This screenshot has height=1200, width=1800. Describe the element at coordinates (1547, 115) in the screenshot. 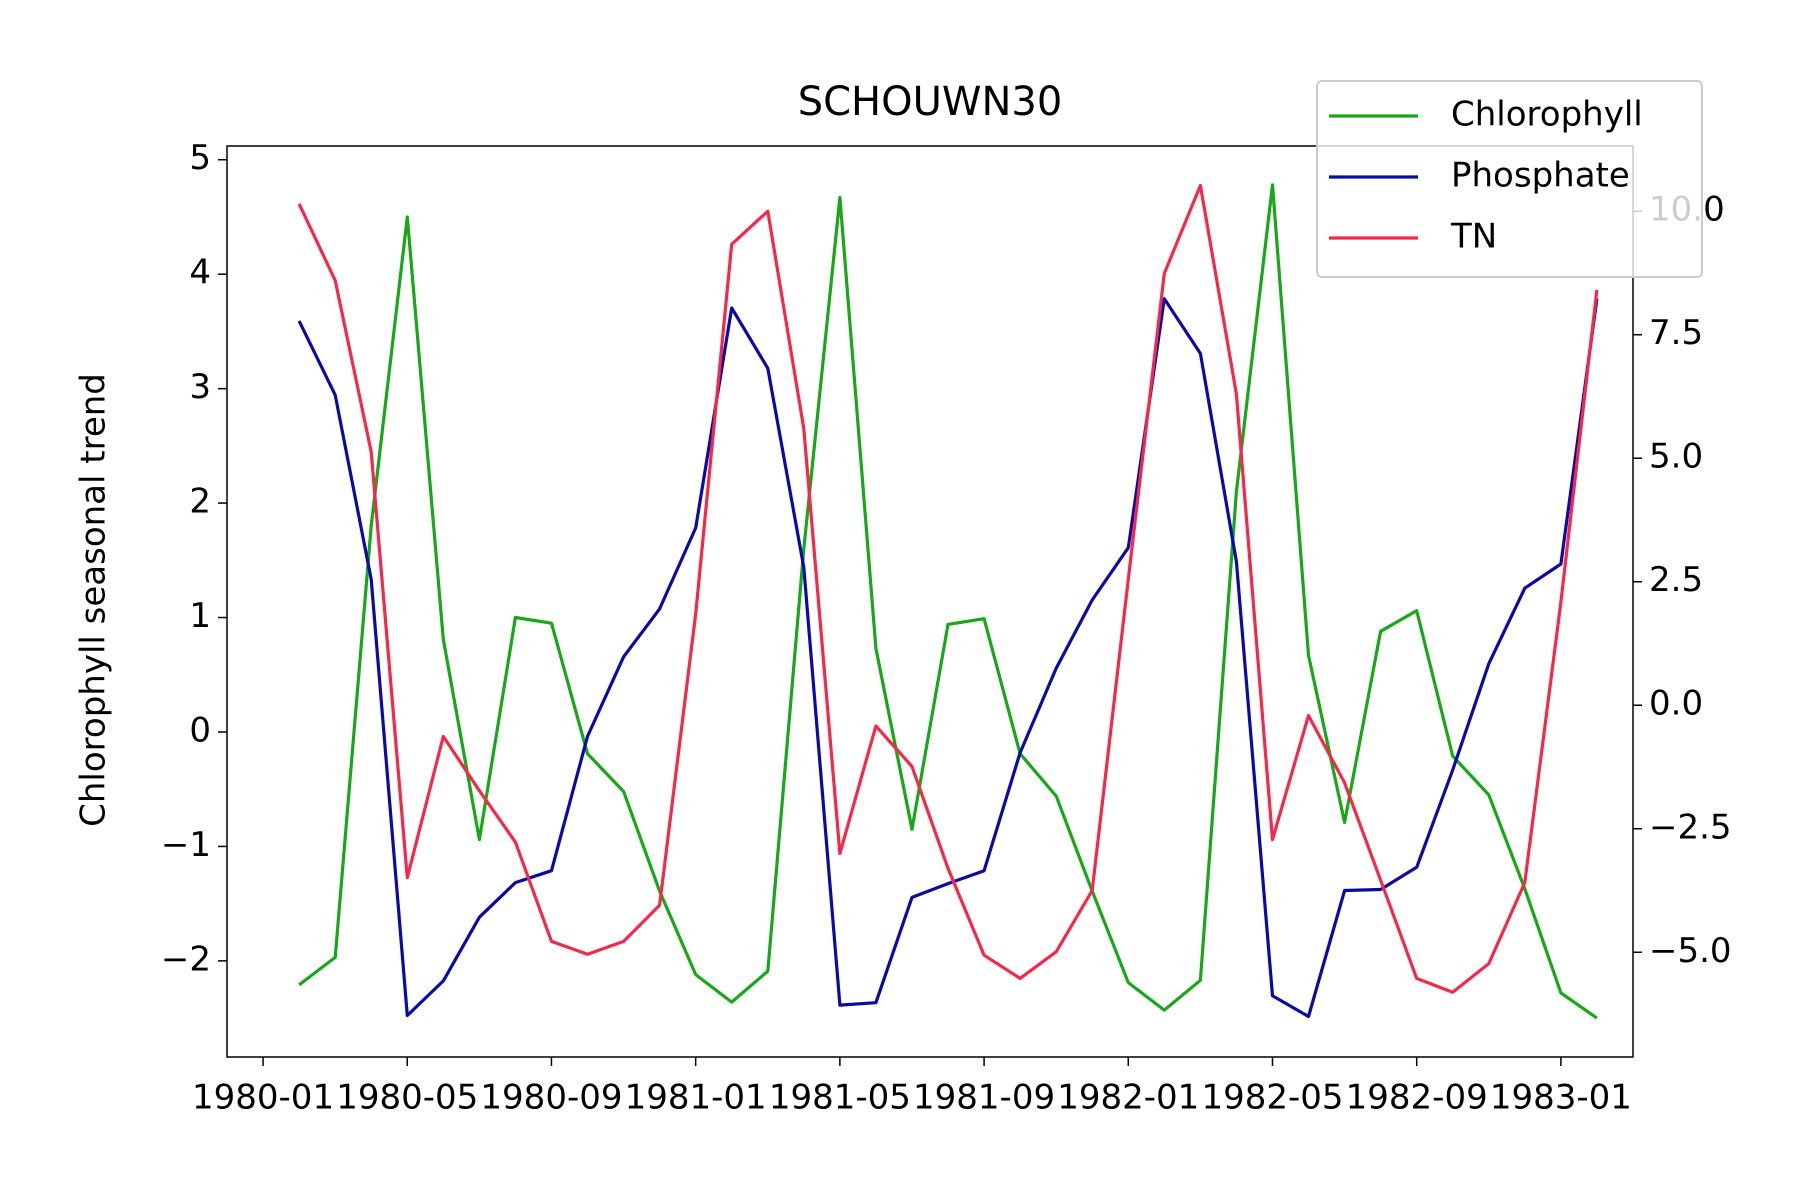

I see `legend-label: Chlorophyll` at that location.